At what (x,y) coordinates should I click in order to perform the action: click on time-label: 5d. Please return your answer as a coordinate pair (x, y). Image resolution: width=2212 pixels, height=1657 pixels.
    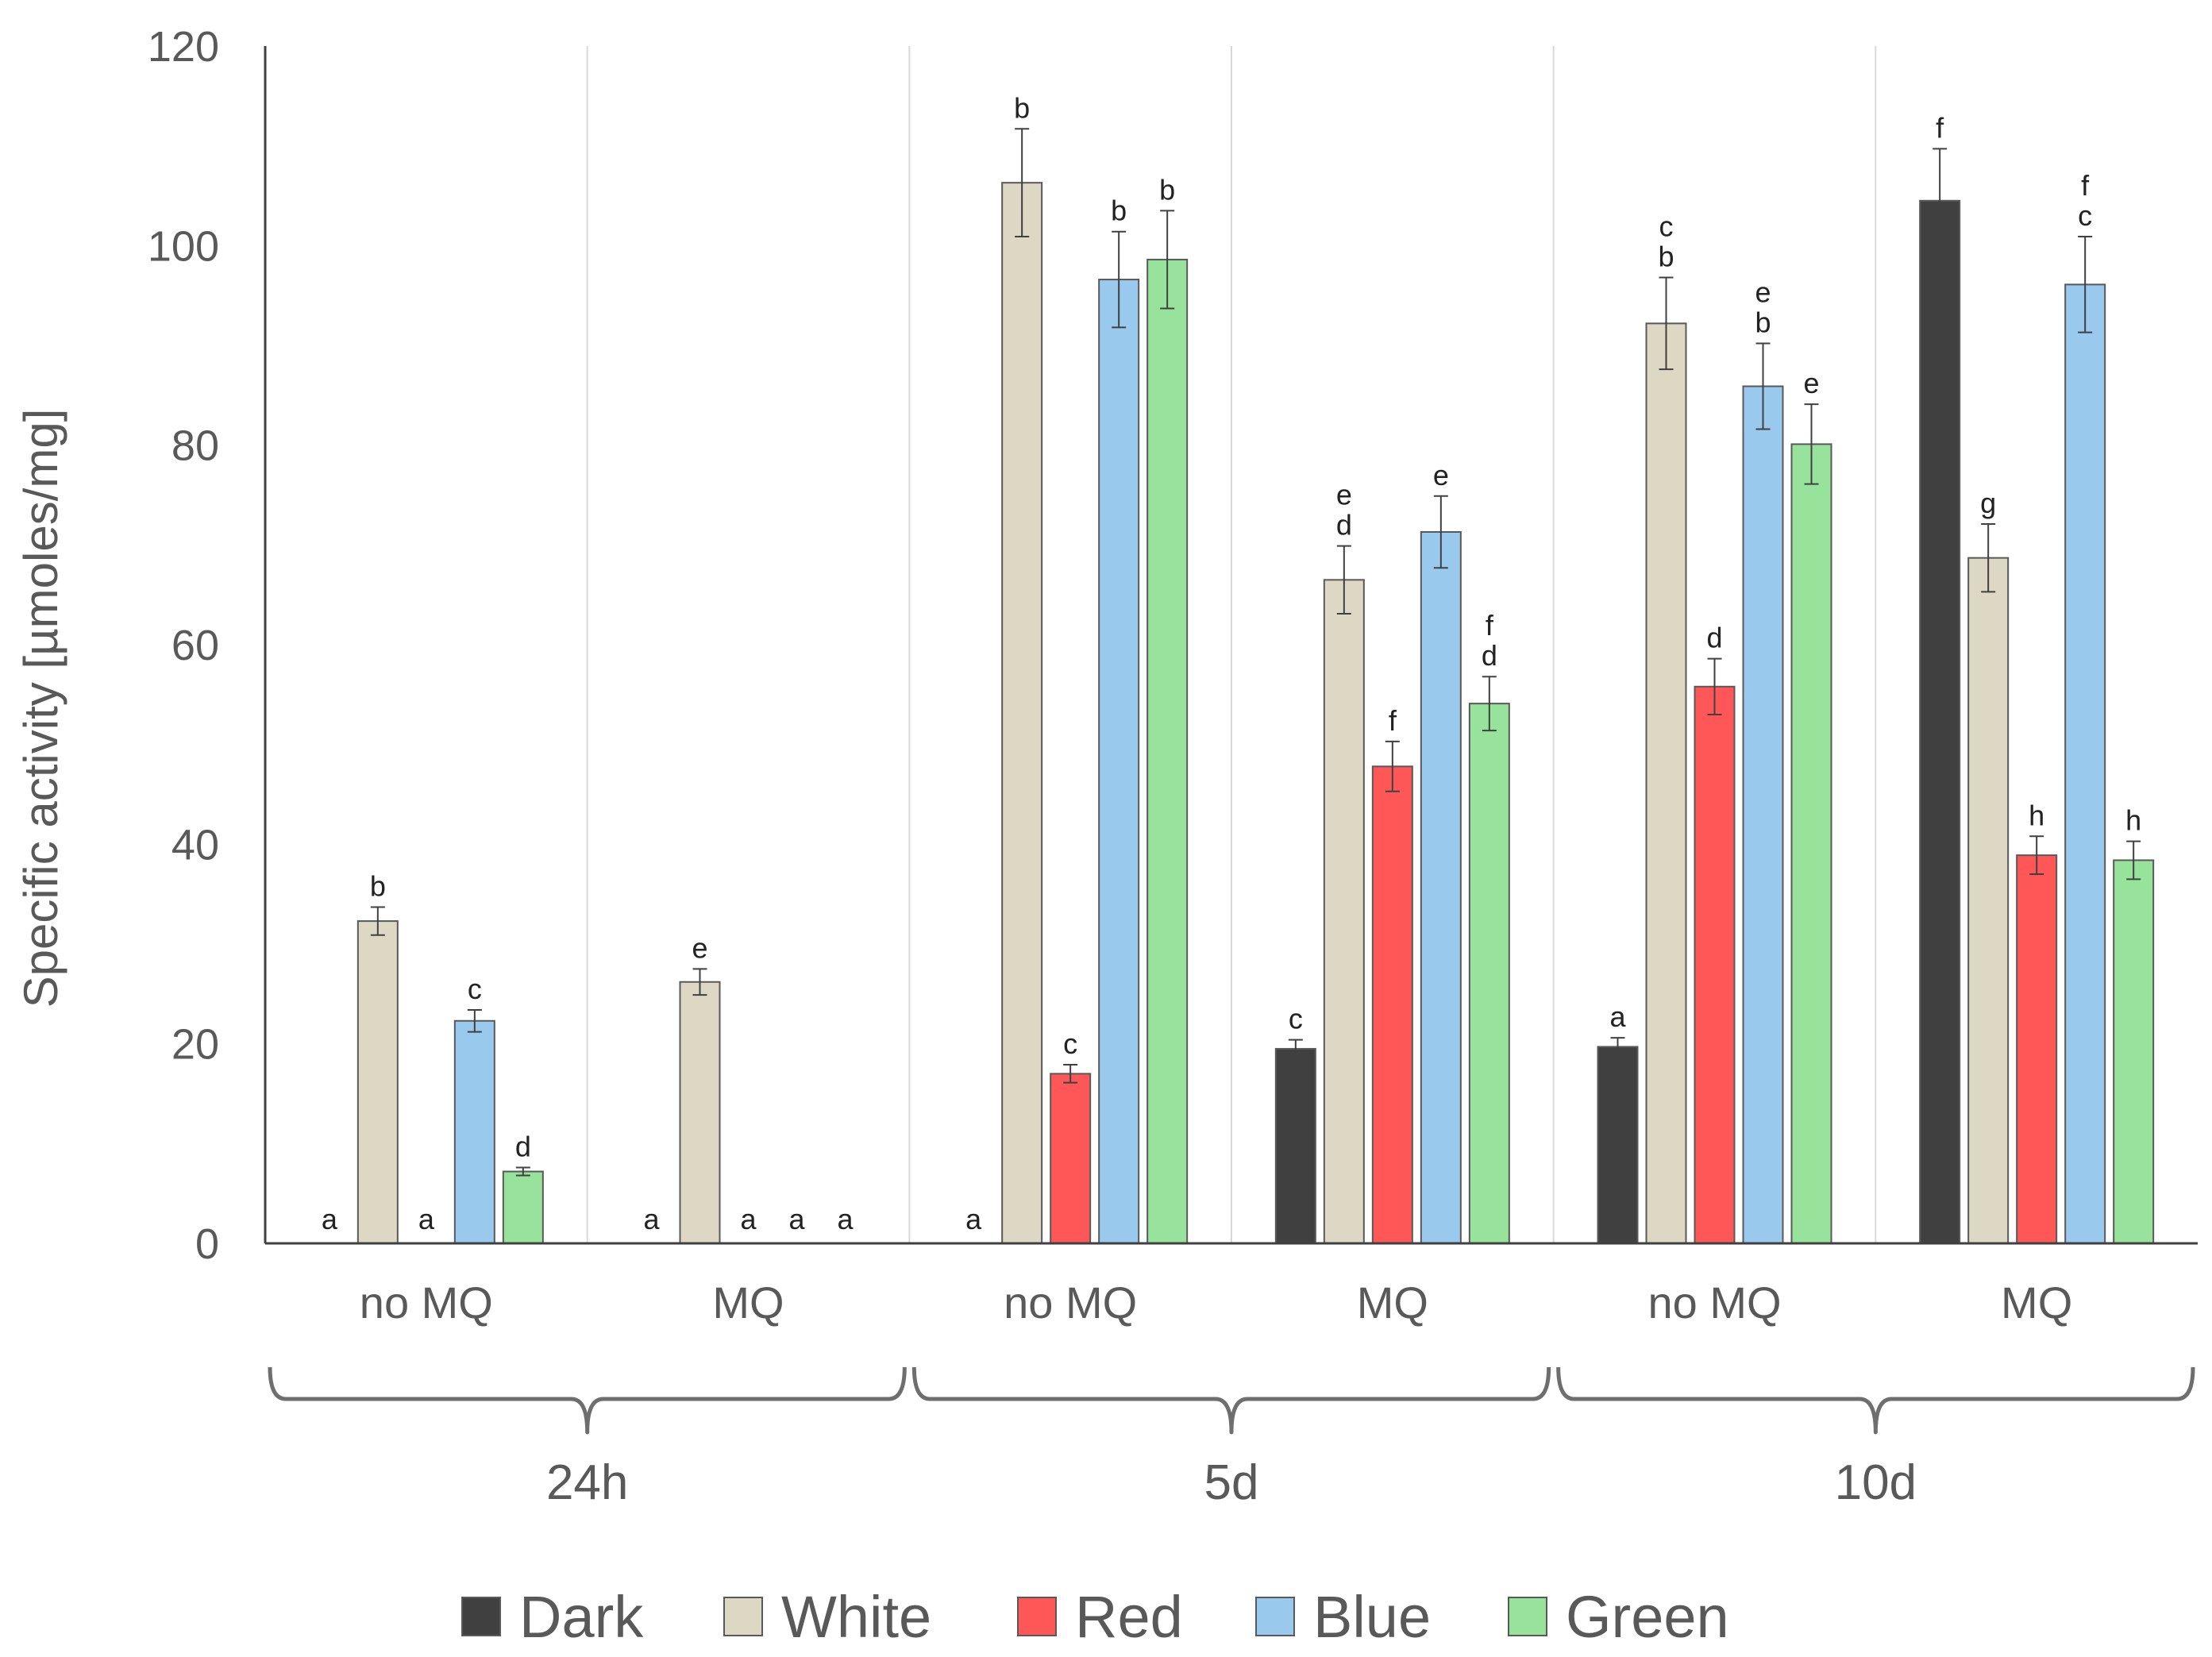
    Looking at the image, I should click on (1231, 1482).